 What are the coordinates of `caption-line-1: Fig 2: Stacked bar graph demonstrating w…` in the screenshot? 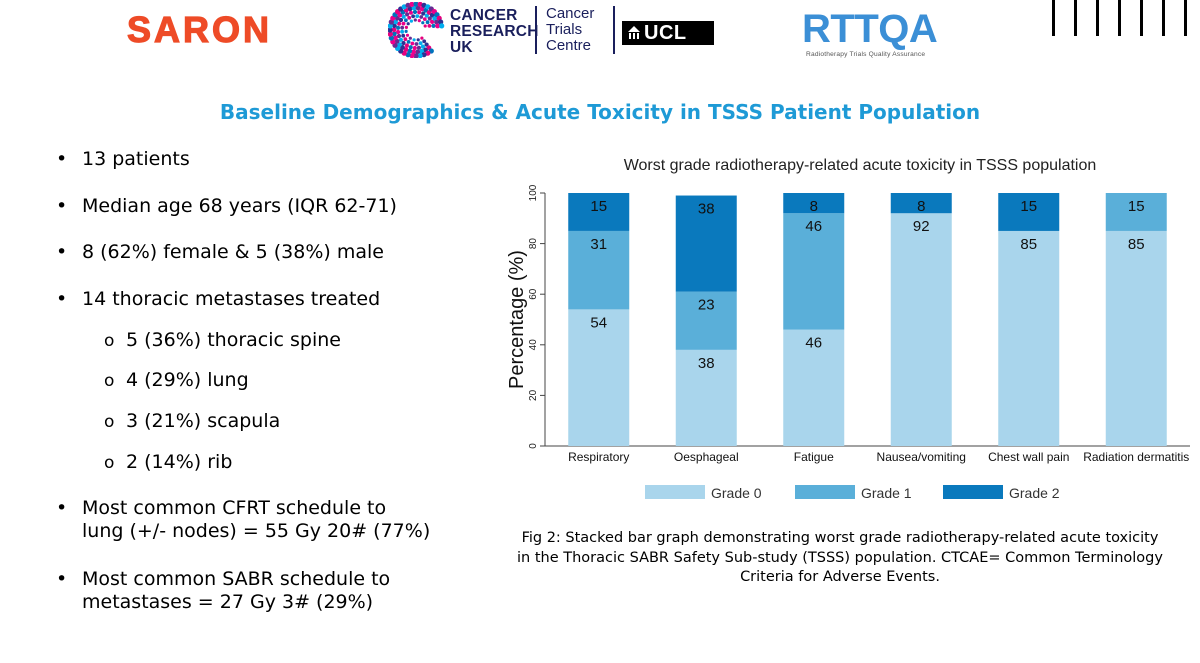 It's located at (840, 538).